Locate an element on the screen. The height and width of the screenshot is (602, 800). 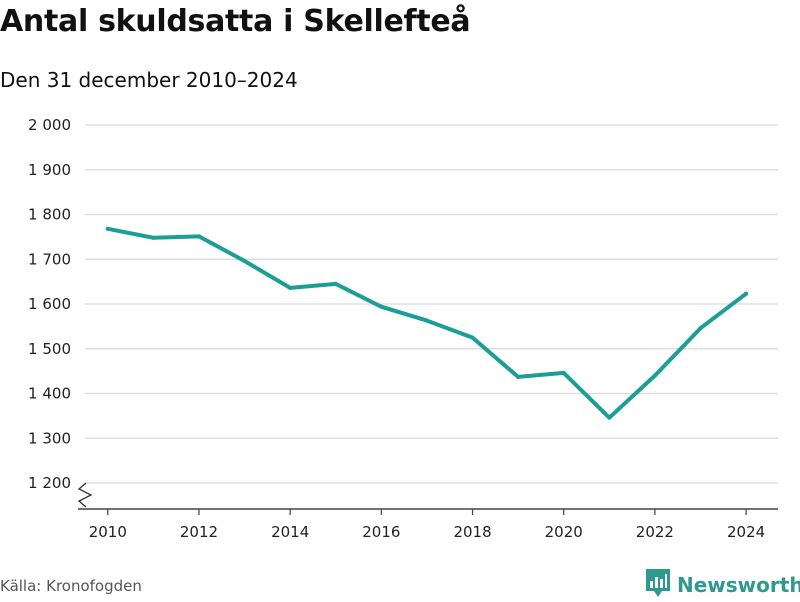
chart-subtitle: Den 31 december 2010–2024 is located at coordinates (149, 80).